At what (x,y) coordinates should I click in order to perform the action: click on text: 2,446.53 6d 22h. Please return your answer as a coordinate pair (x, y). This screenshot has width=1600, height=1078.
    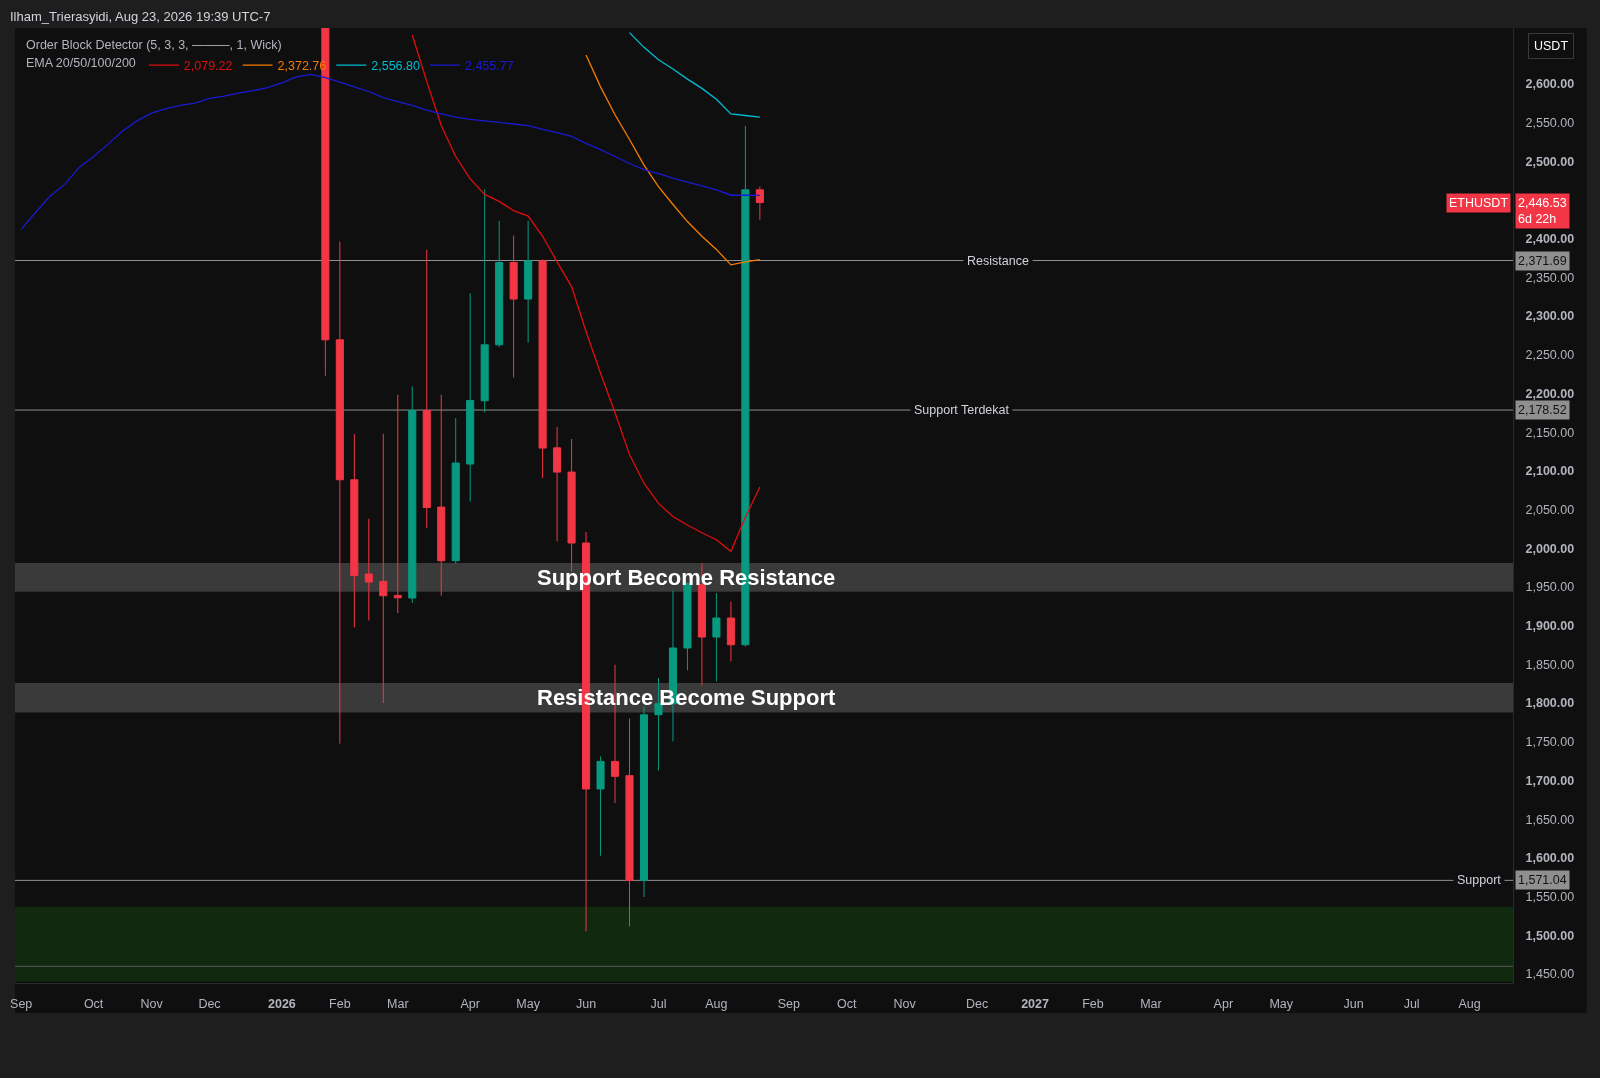
    Looking at the image, I should click on (1542, 211).